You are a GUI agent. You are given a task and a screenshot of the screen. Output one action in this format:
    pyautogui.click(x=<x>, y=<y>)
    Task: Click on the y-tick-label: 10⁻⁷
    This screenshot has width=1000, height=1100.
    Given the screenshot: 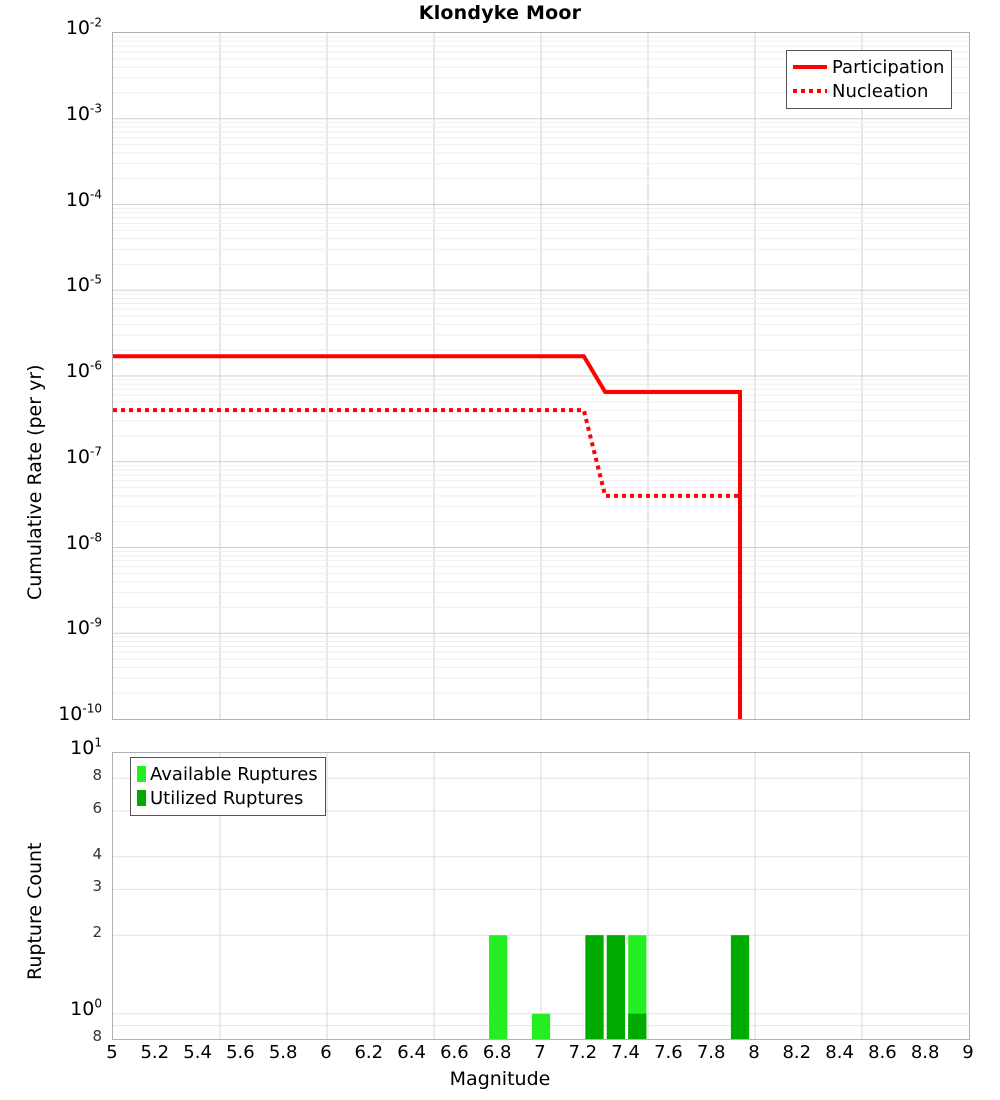 What is the action you would take?
    pyautogui.click(x=83, y=456)
    